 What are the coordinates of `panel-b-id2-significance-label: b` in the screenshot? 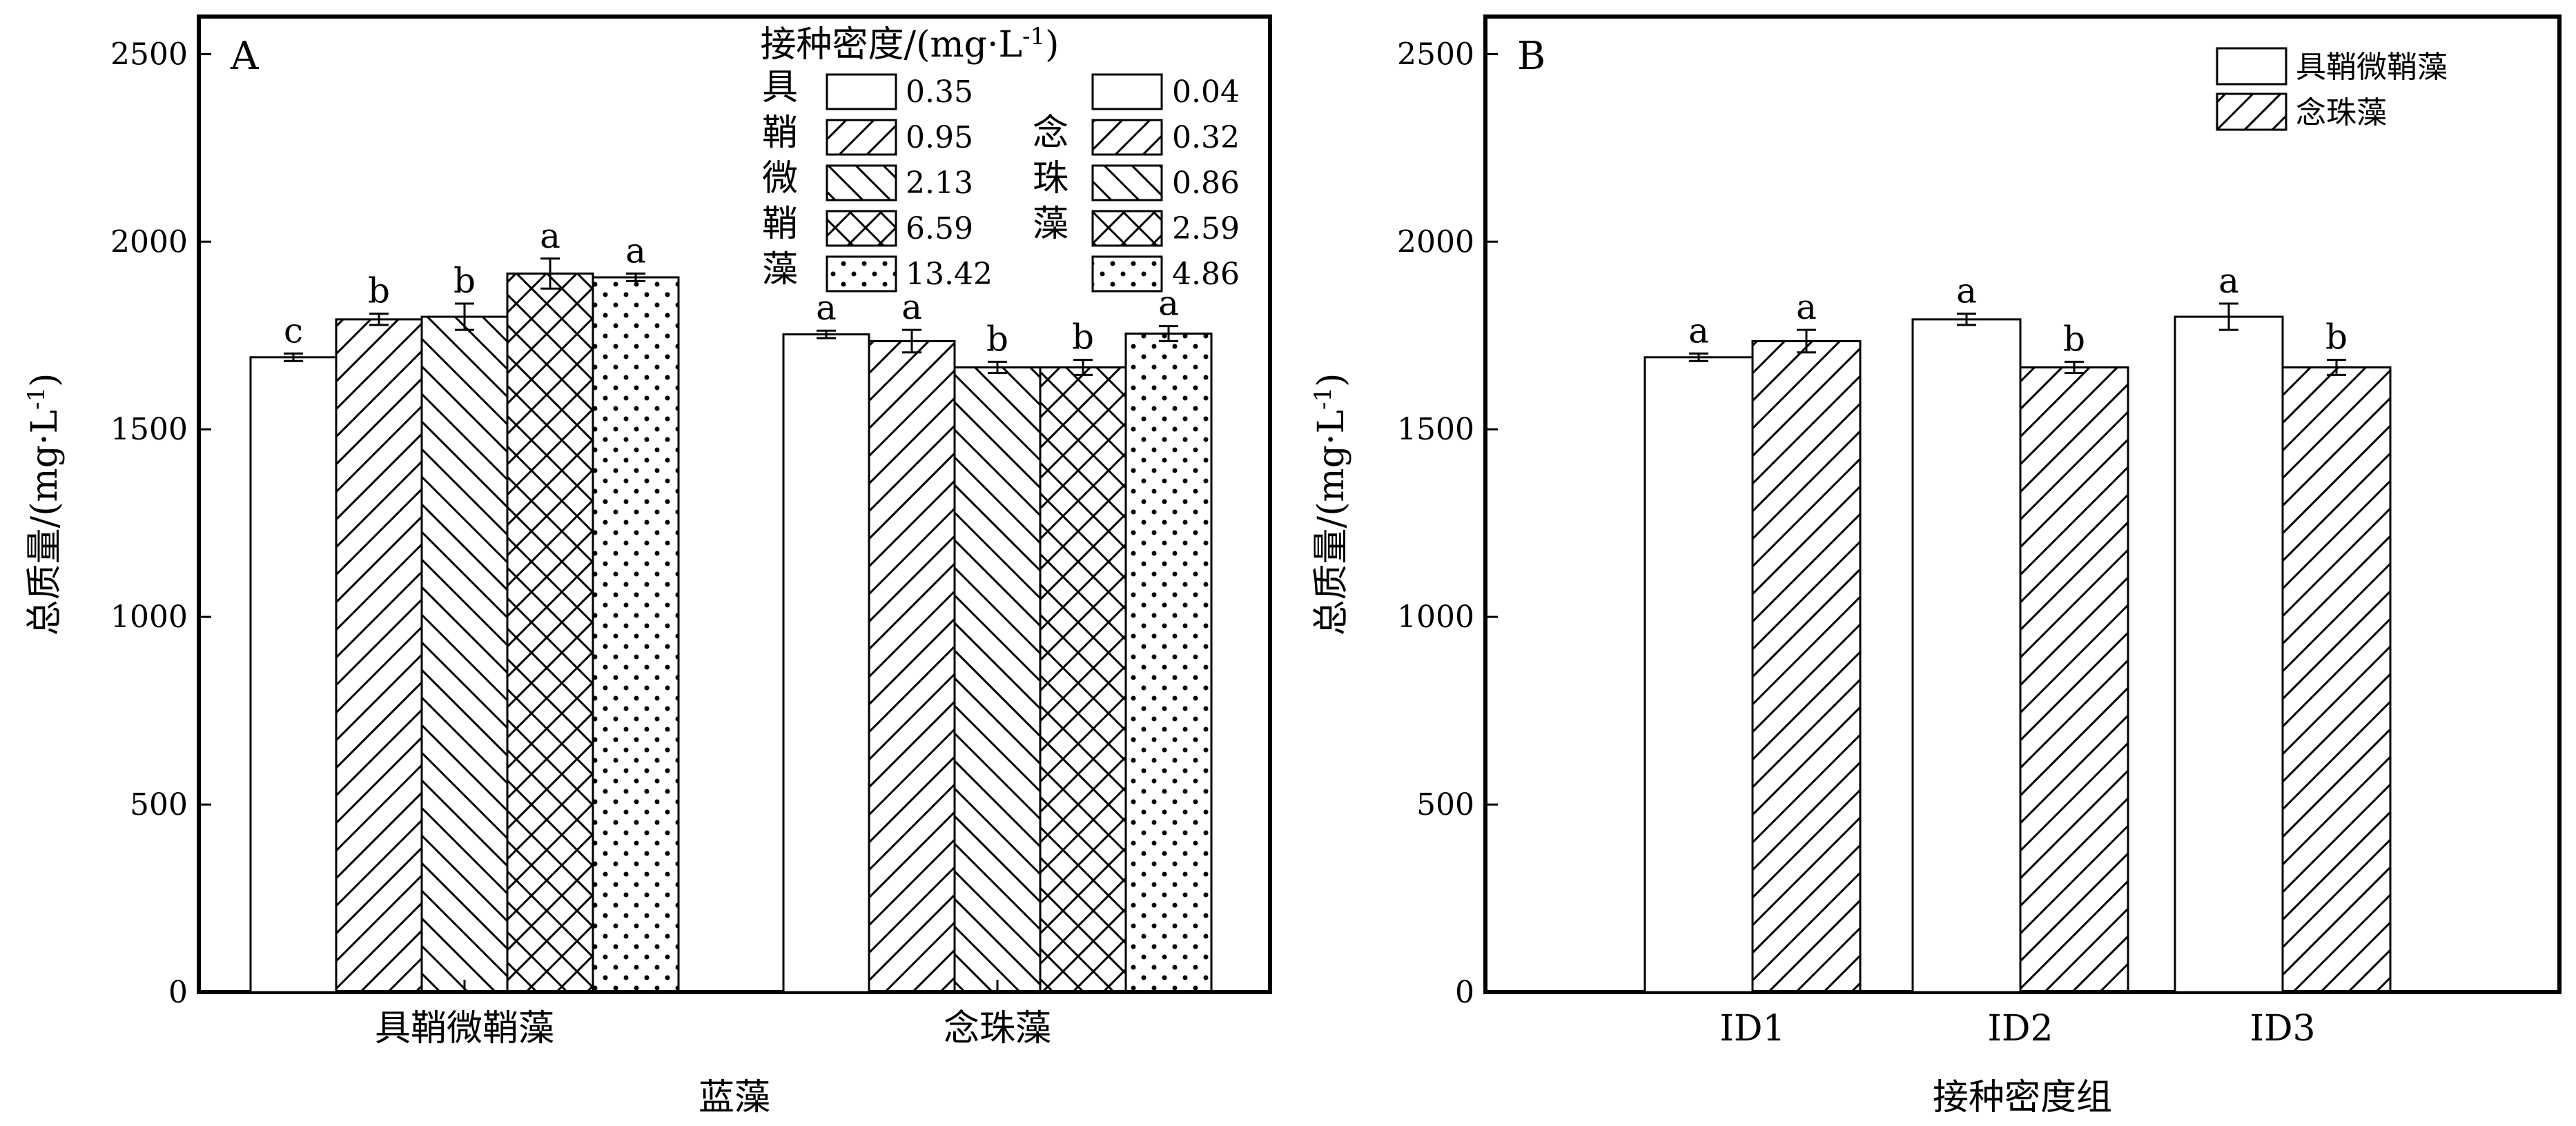 It's located at (2074, 339).